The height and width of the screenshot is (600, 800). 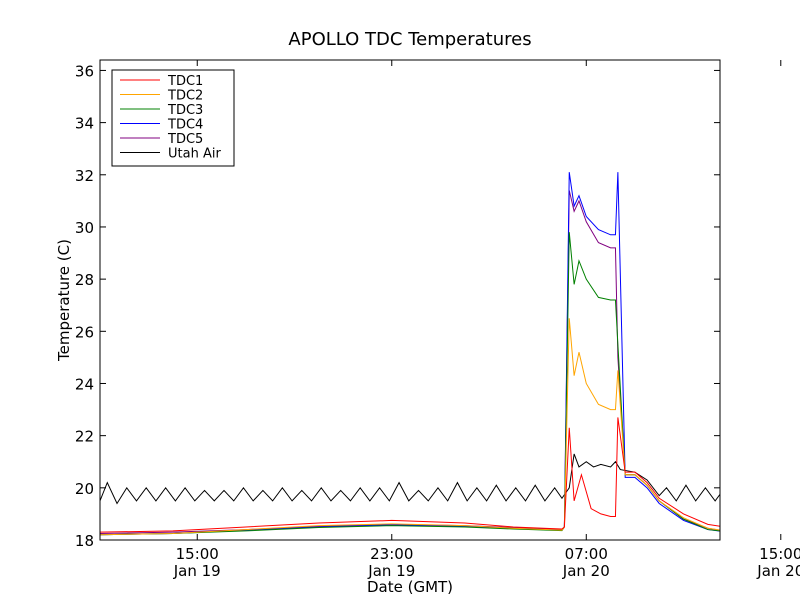 I want to click on y-tick-label: 32, so click(x=84, y=176).